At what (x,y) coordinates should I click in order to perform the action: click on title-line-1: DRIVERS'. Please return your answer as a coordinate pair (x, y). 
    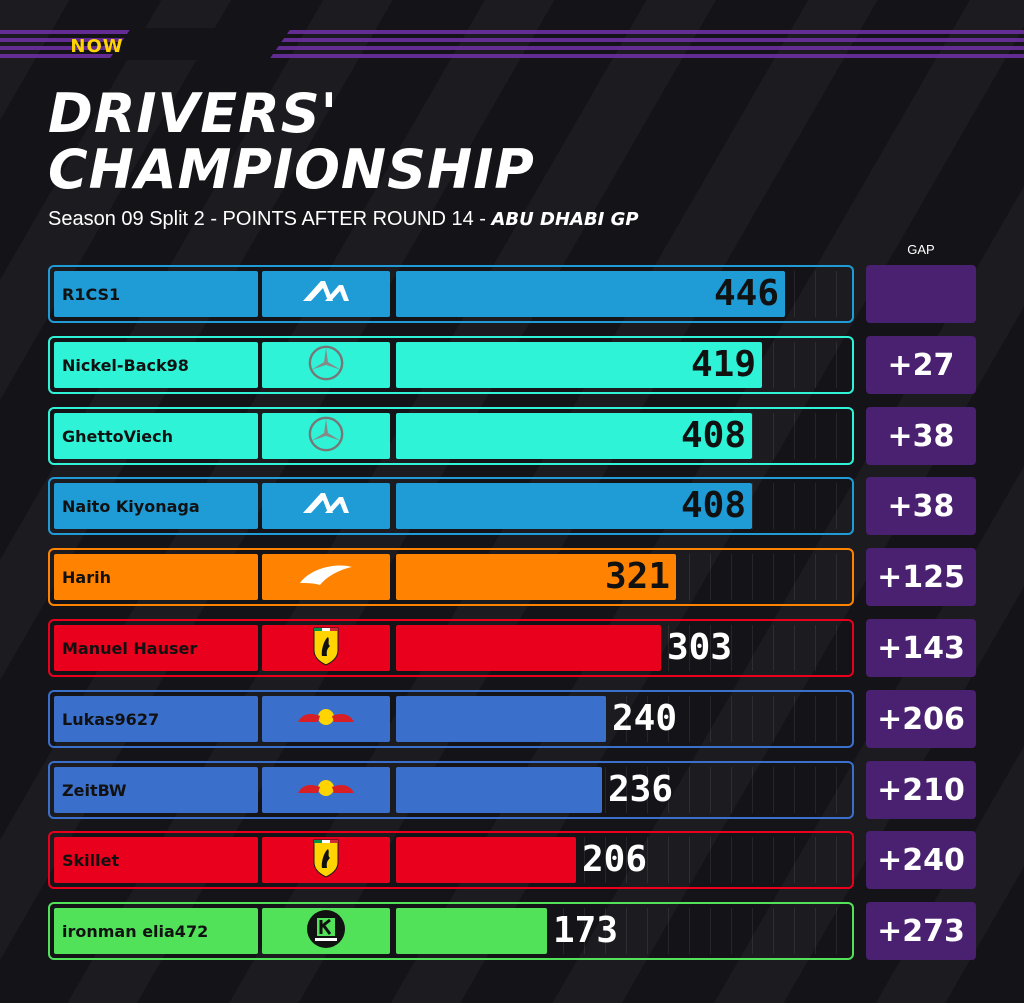
    Looking at the image, I should click on (193, 113).